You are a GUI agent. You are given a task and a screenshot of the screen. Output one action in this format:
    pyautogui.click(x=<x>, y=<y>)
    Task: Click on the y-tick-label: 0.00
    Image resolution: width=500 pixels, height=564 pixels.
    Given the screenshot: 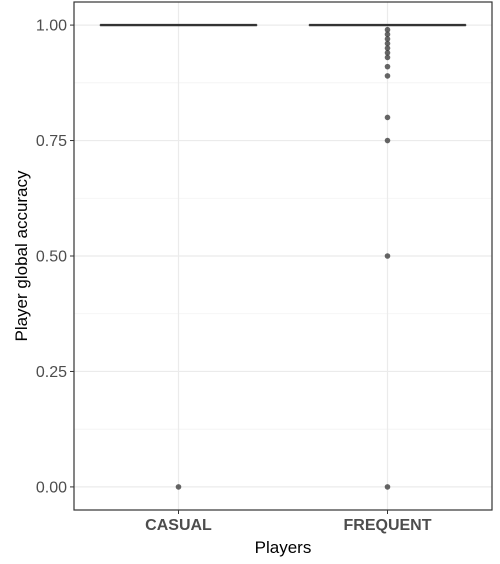 What is the action you would take?
    pyautogui.click(x=51, y=487)
    